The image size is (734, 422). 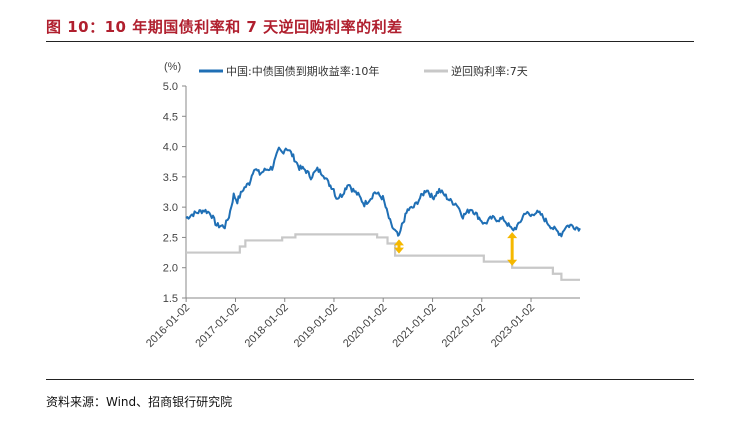 What do you see at coordinates (170, 238) in the screenshot?
I see `y-tick-label: 2.5` at bounding box center [170, 238].